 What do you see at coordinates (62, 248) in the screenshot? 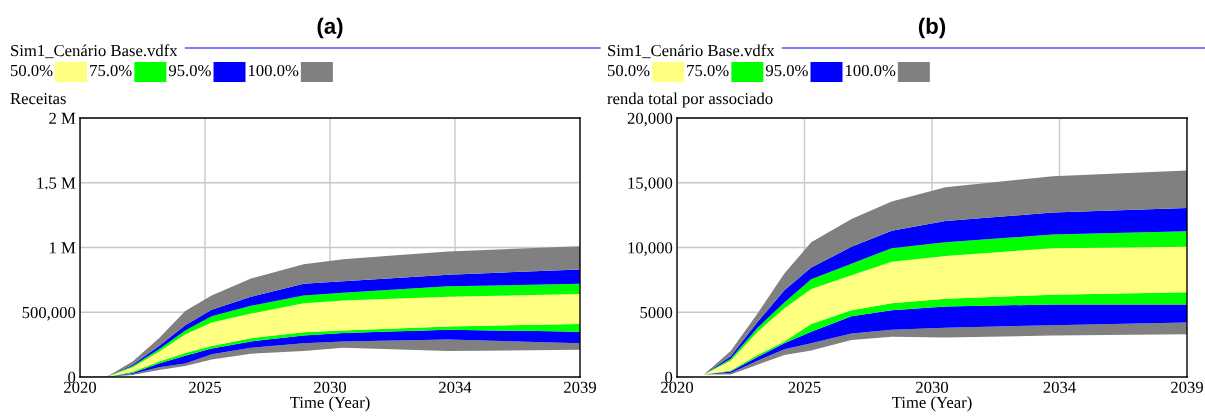
I see `y-tick-label: 1 M` at bounding box center [62, 248].